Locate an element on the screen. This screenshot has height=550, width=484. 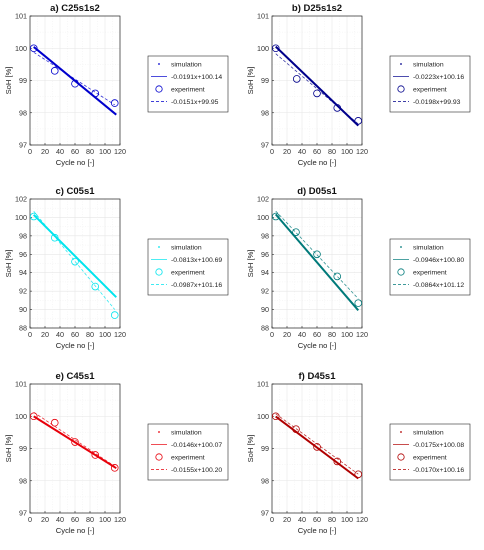
chart-title: b) D25s1s2 is located at coordinates (317, 8).